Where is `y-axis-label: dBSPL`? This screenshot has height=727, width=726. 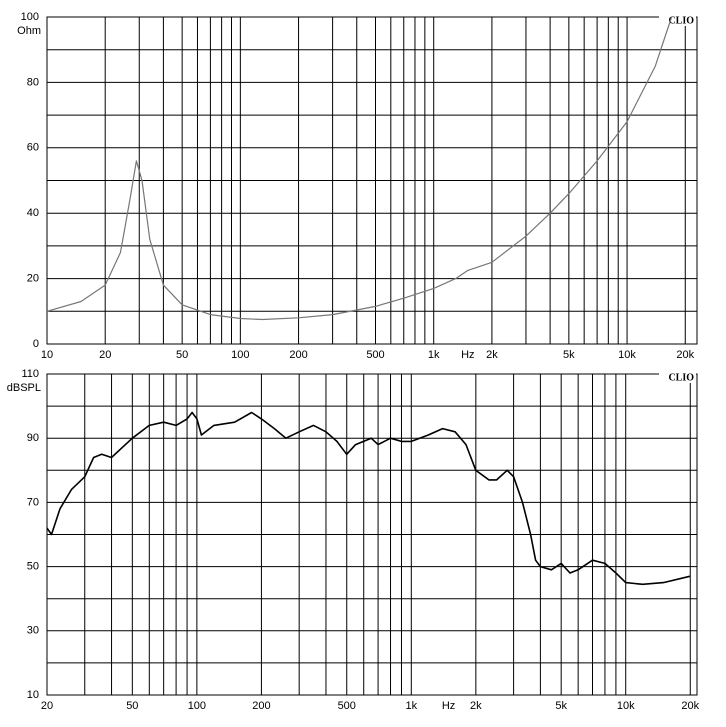 y-axis-label: dBSPL is located at coordinates (24, 388).